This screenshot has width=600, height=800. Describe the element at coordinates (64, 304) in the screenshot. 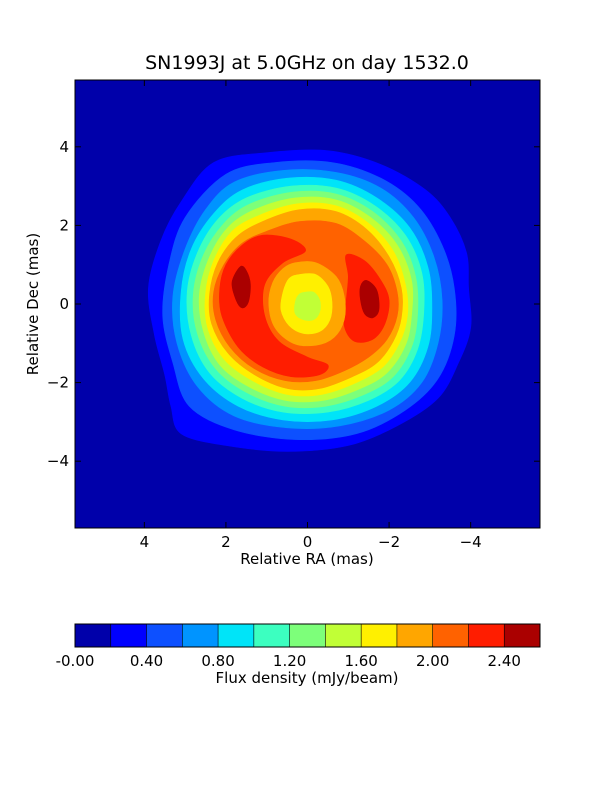

I see `y-tick-label: 0` at that location.